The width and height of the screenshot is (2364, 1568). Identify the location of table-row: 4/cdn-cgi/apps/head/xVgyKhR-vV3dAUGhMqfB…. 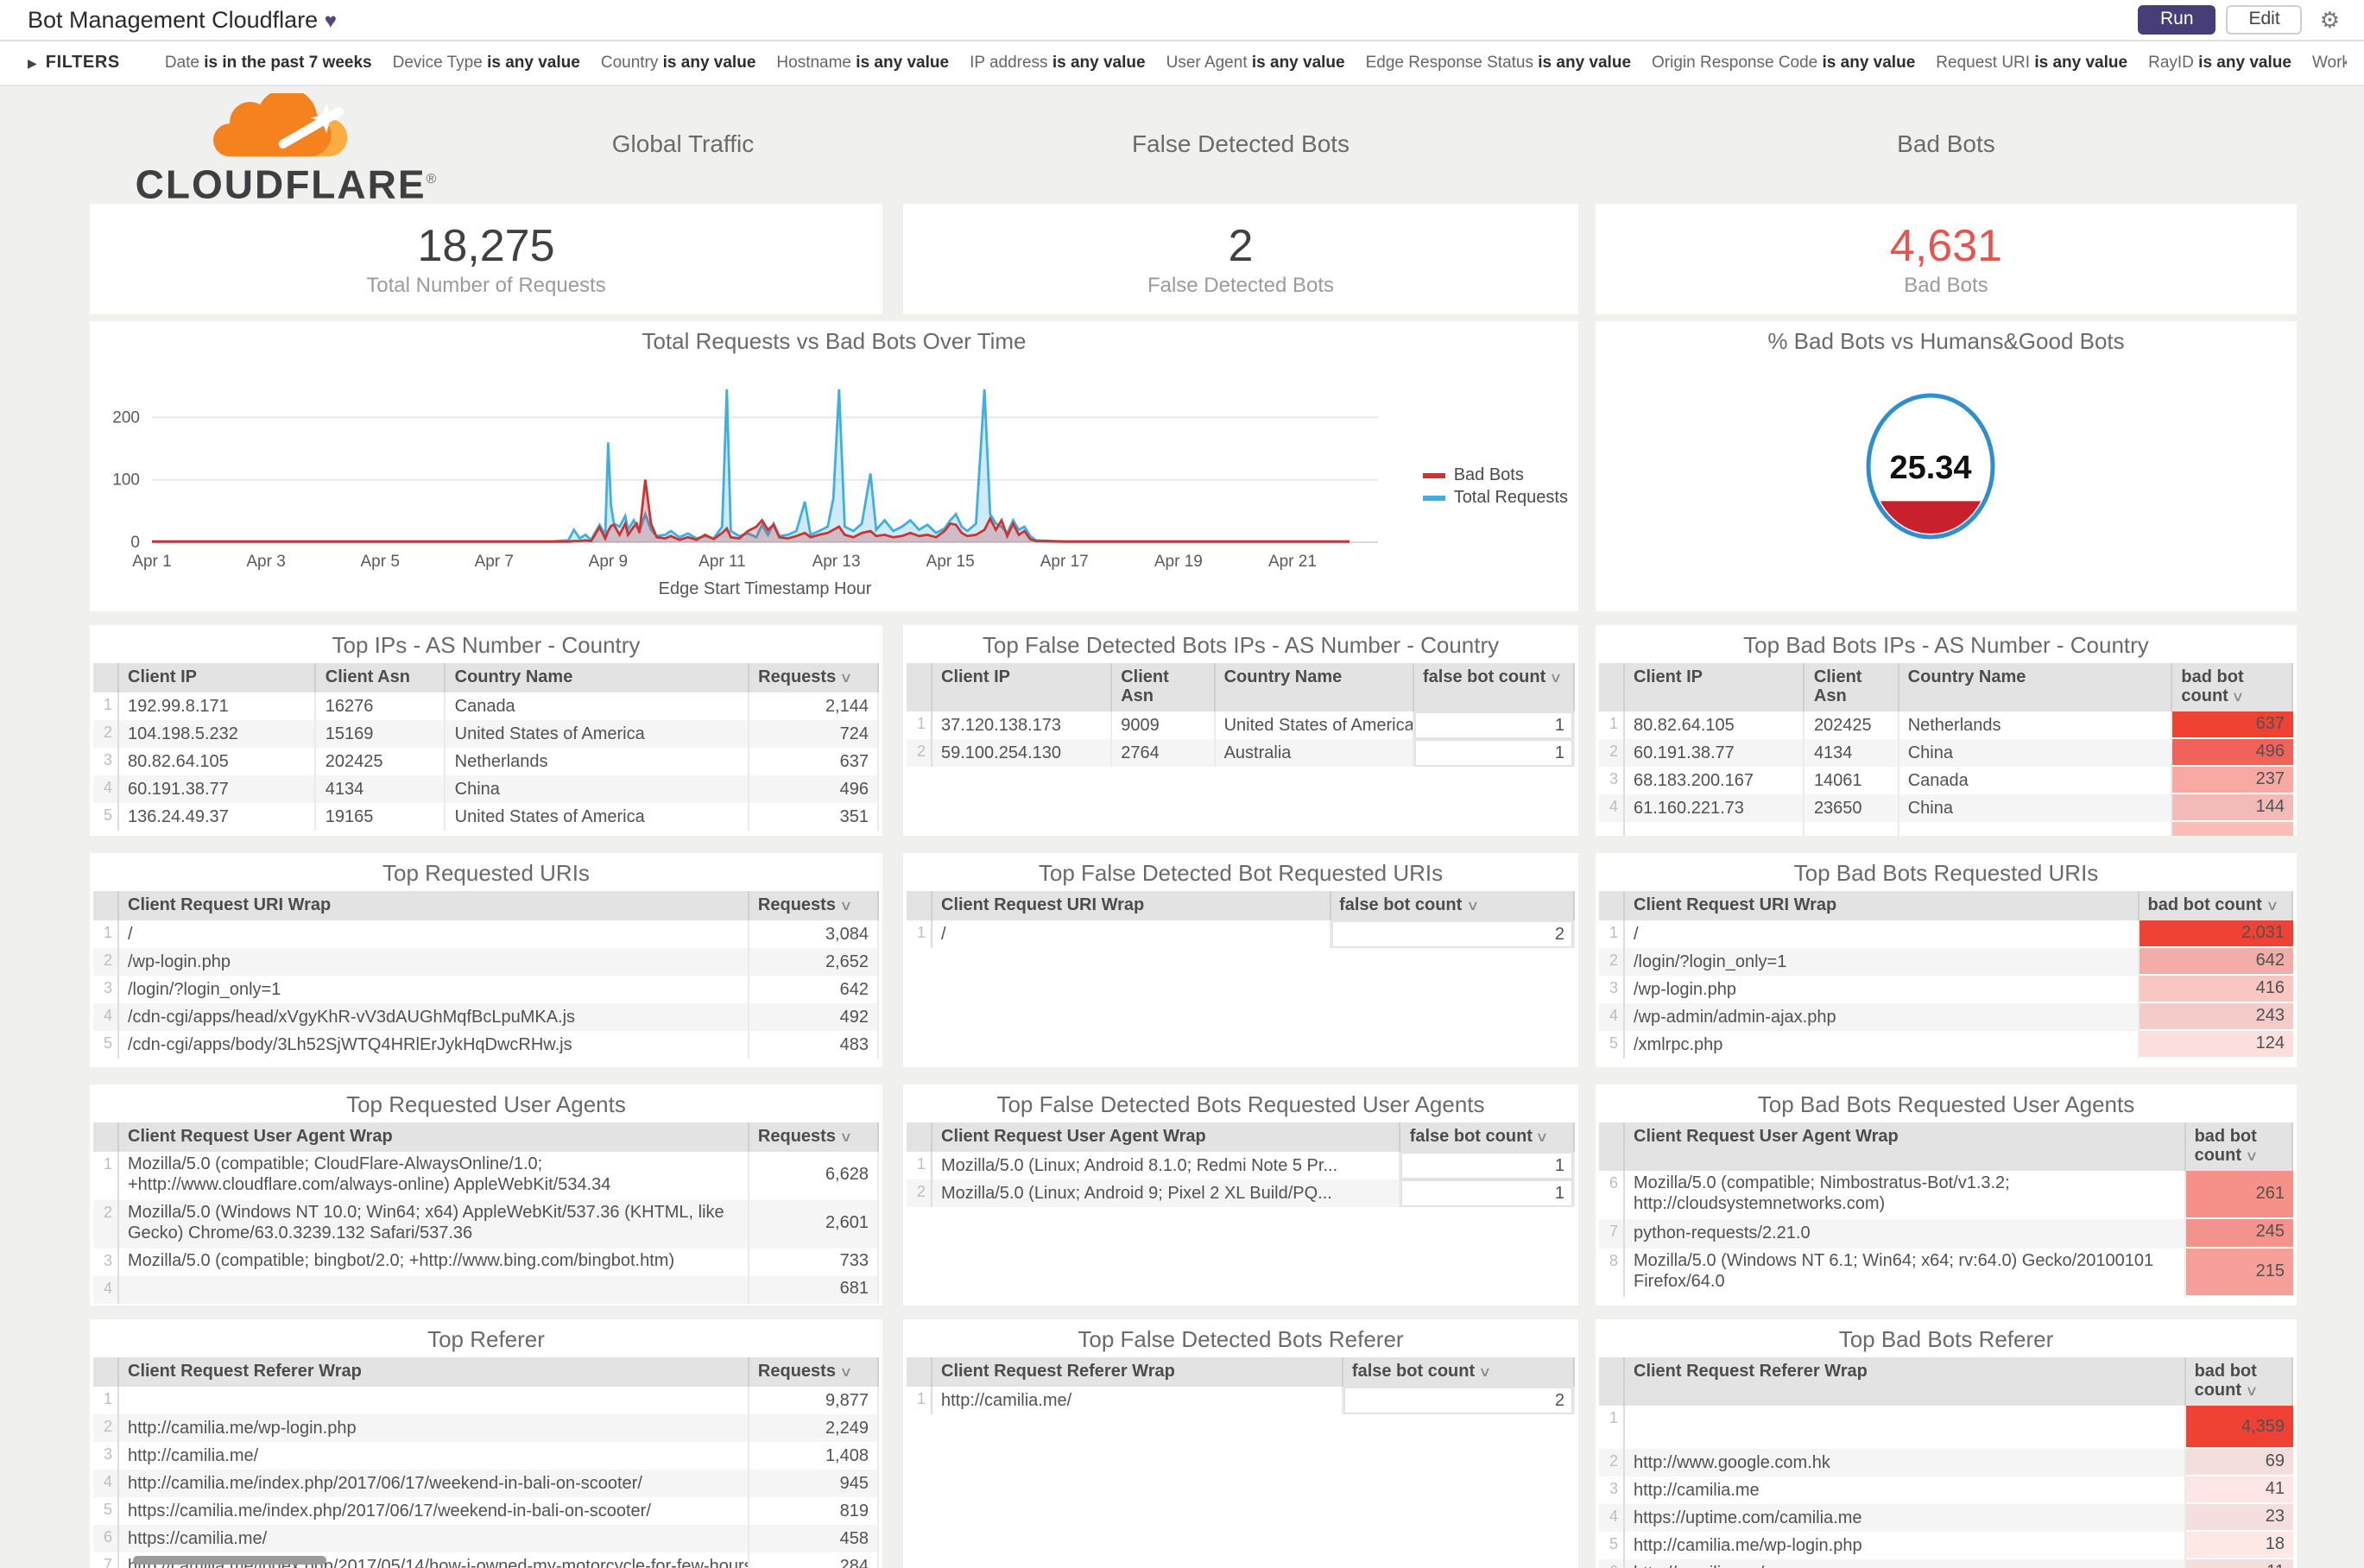
(486, 1017).